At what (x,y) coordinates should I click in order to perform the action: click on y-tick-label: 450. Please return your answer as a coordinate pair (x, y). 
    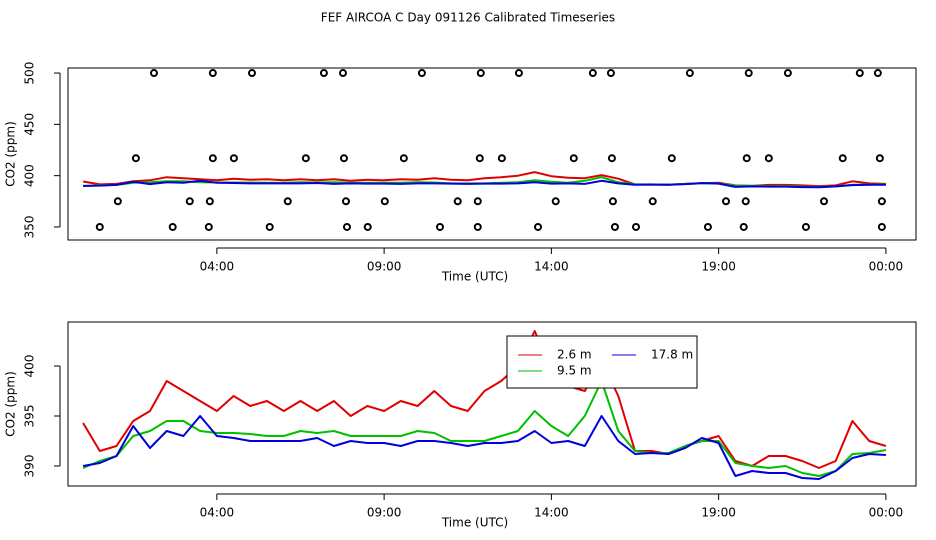
    Looking at the image, I should click on (30, 124).